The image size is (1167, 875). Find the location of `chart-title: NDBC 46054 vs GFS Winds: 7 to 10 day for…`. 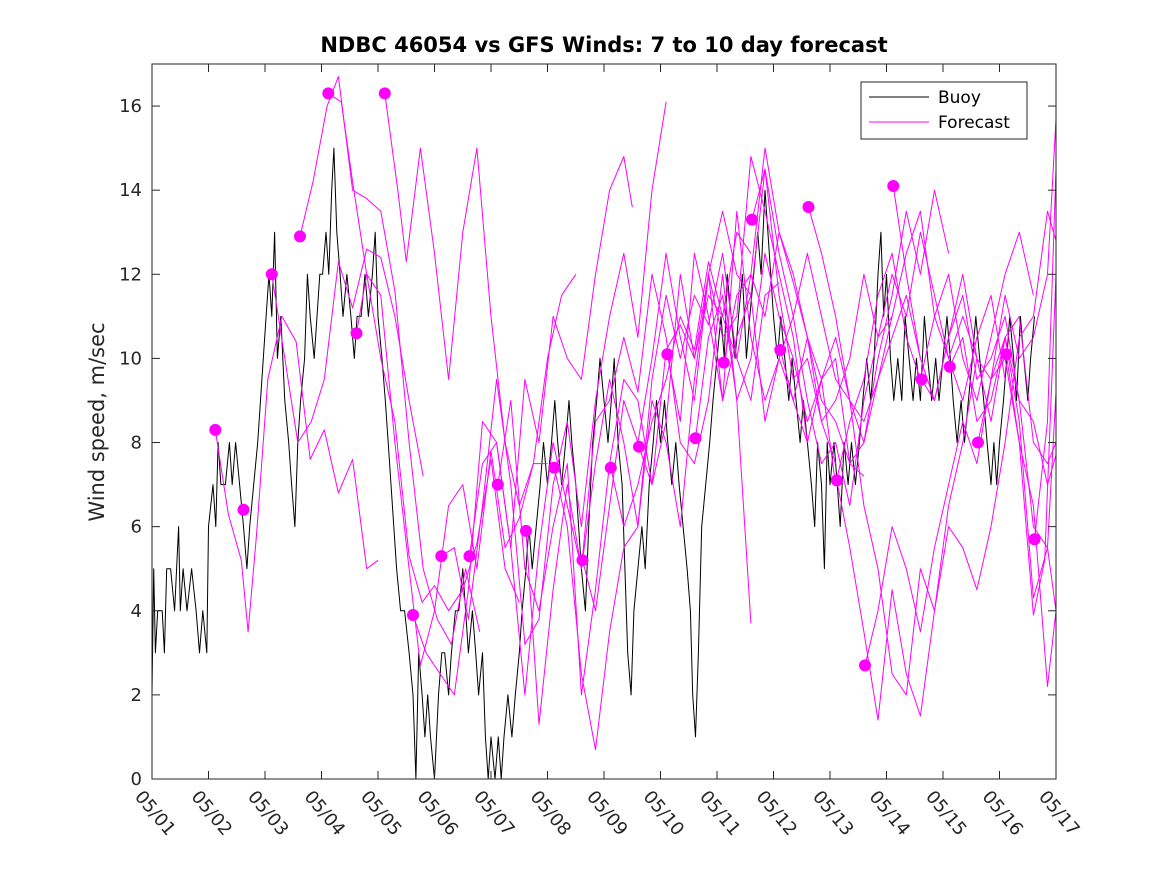

chart-title: NDBC 46054 vs GFS Winds: 7 to 10 day for… is located at coordinates (603, 45).